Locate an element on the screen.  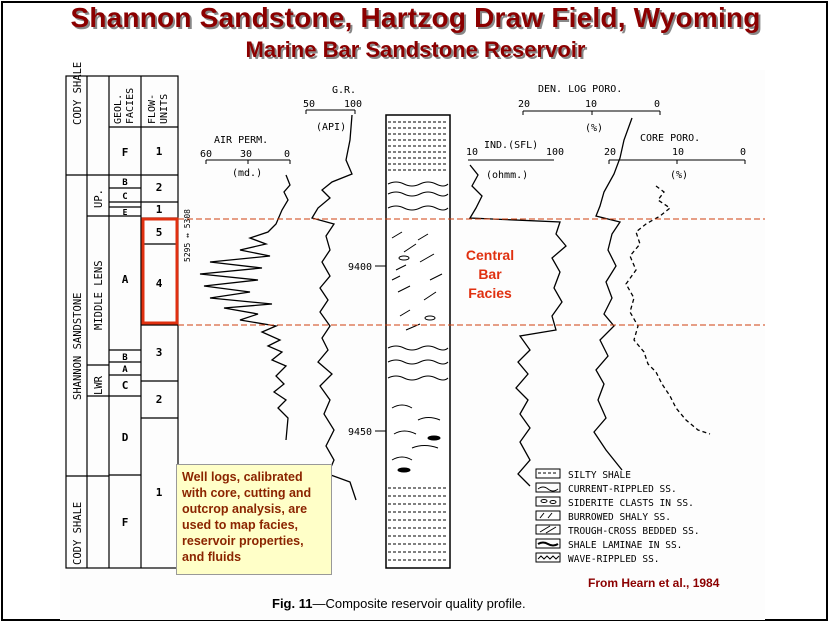
legend-silty-shale: SILTY SHALE is located at coordinates (599, 475).